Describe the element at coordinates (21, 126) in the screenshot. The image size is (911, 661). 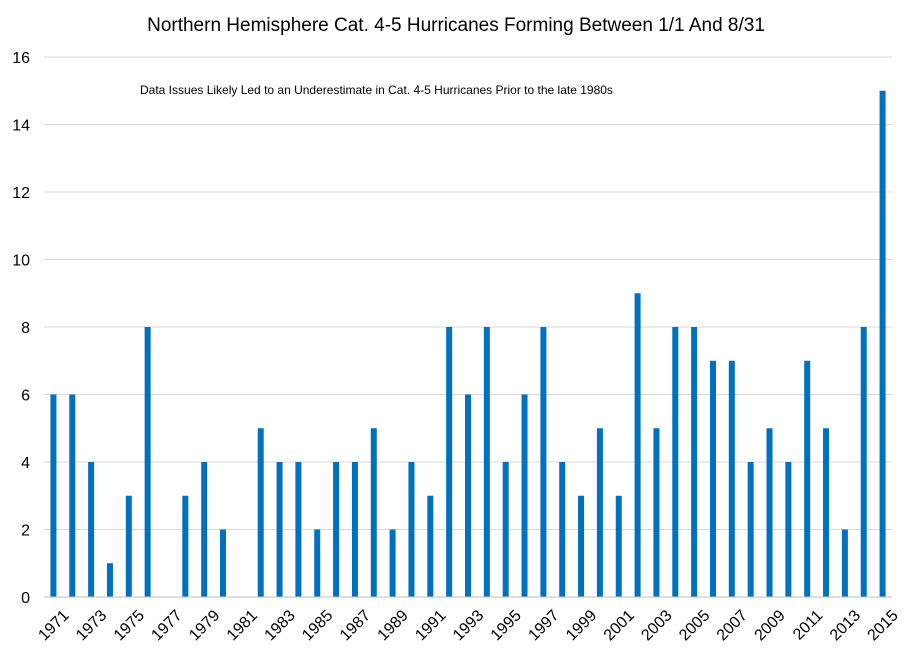
I see `y-tick-label: 14` at that location.